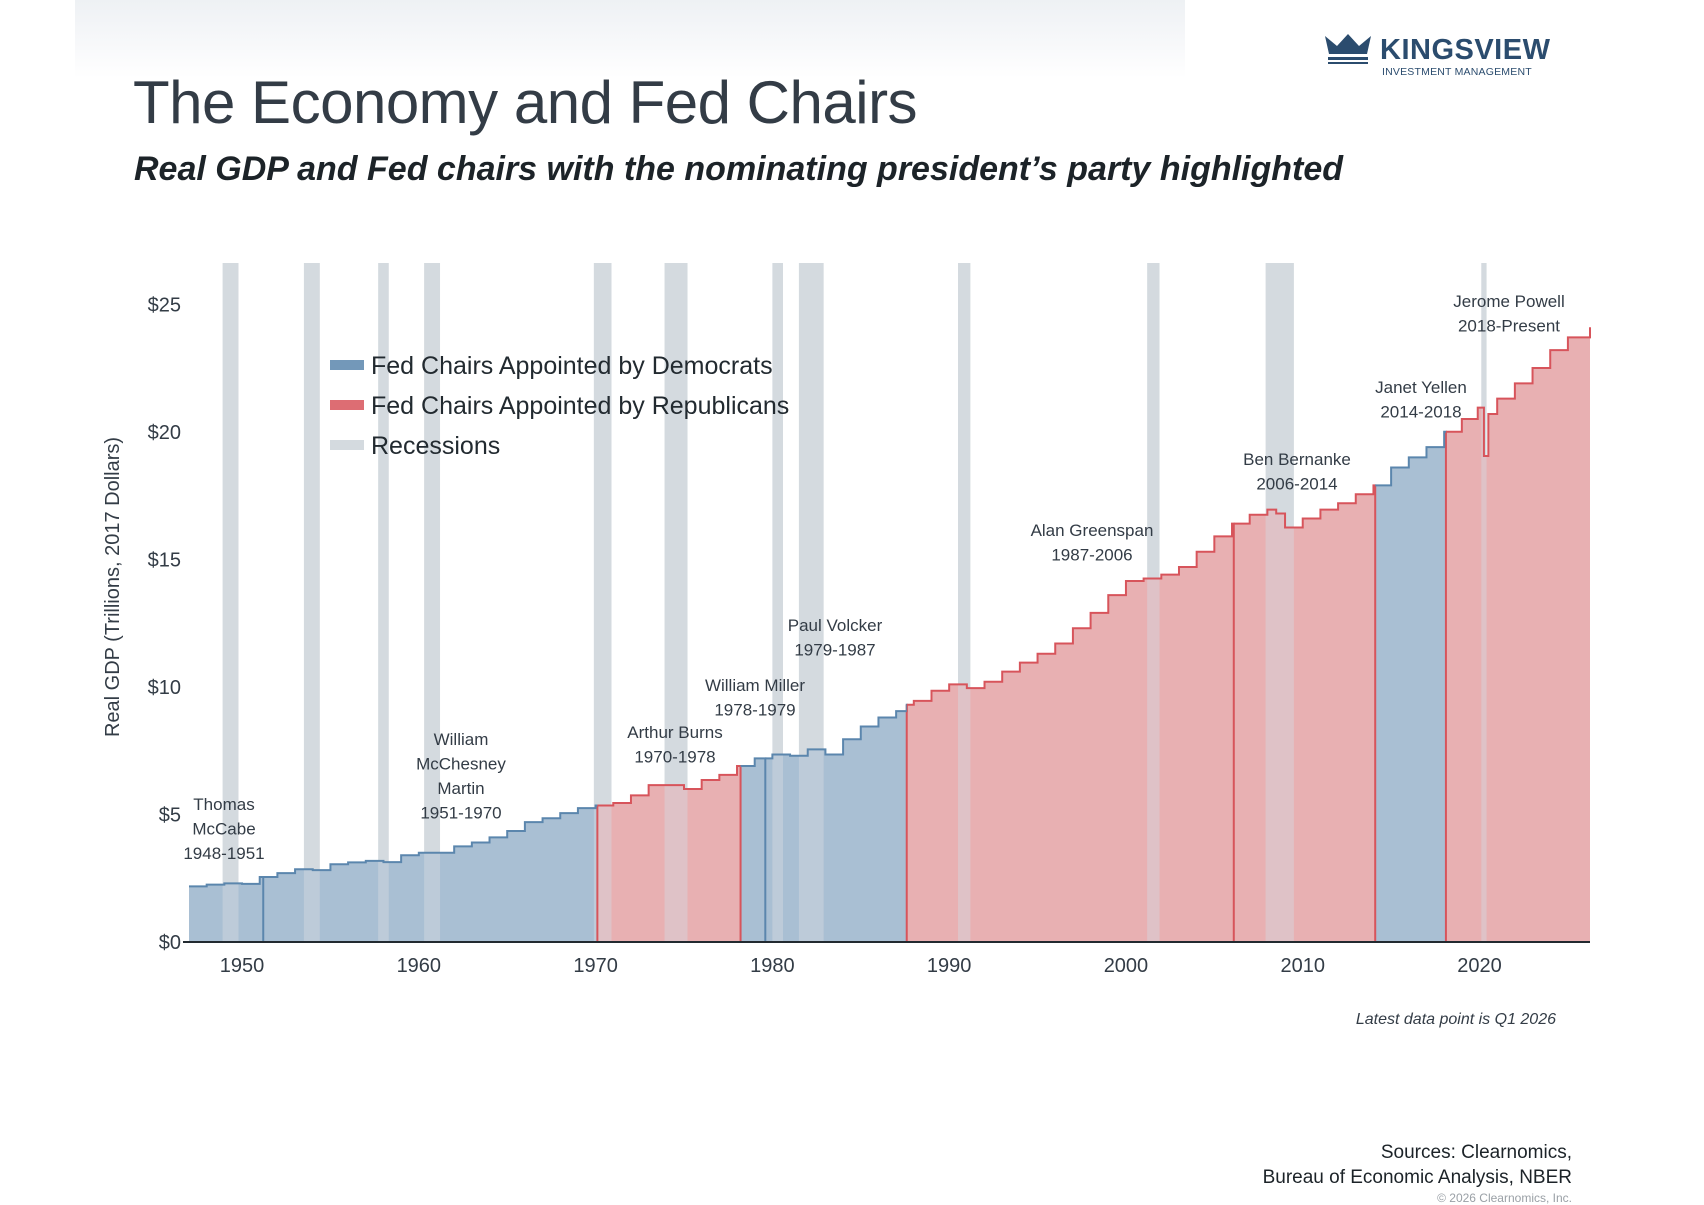  What do you see at coordinates (164, 305) in the screenshot?
I see `y-tick-label: $25` at bounding box center [164, 305].